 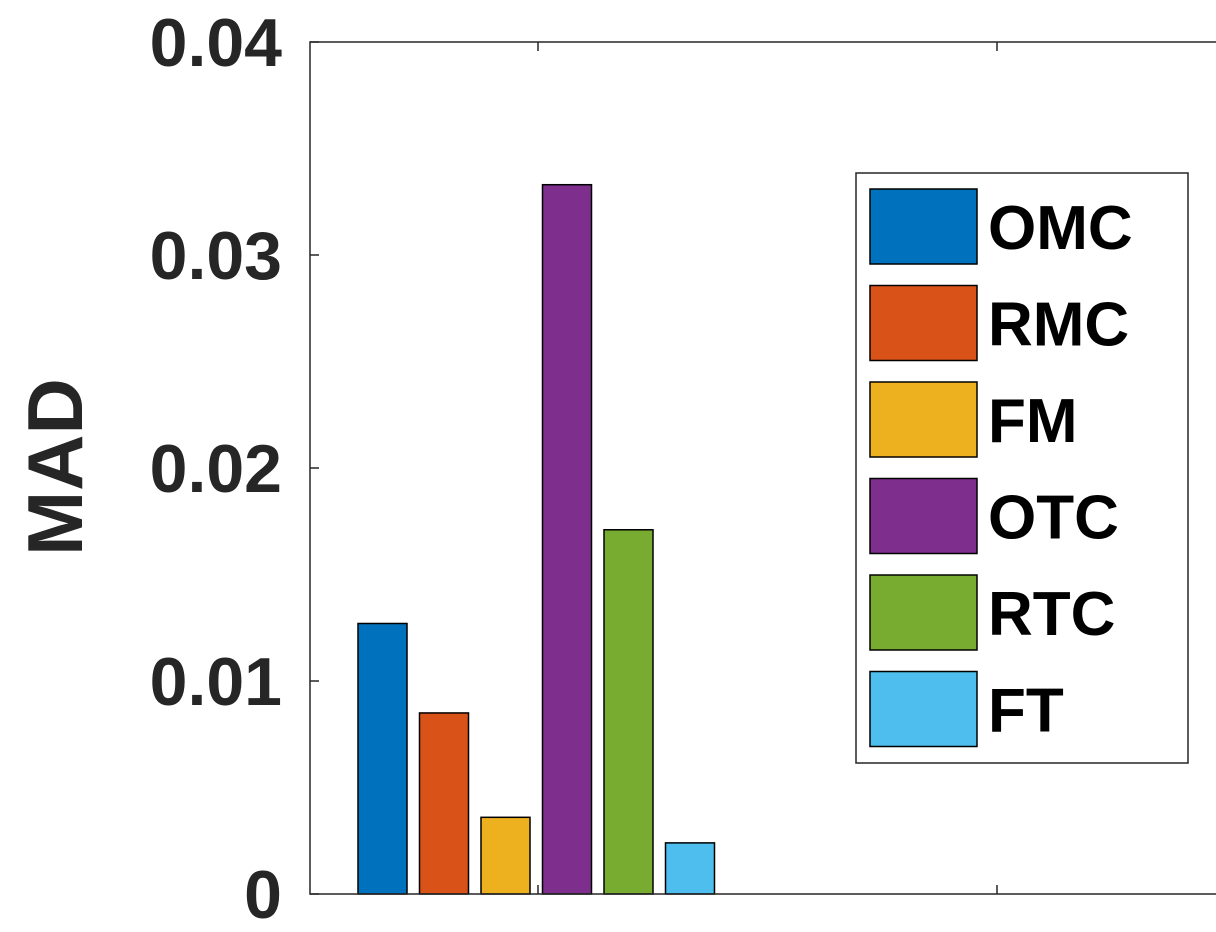 What do you see at coordinates (216, 682) in the screenshot?
I see `y-tick-label: 0.01` at bounding box center [216, 682].